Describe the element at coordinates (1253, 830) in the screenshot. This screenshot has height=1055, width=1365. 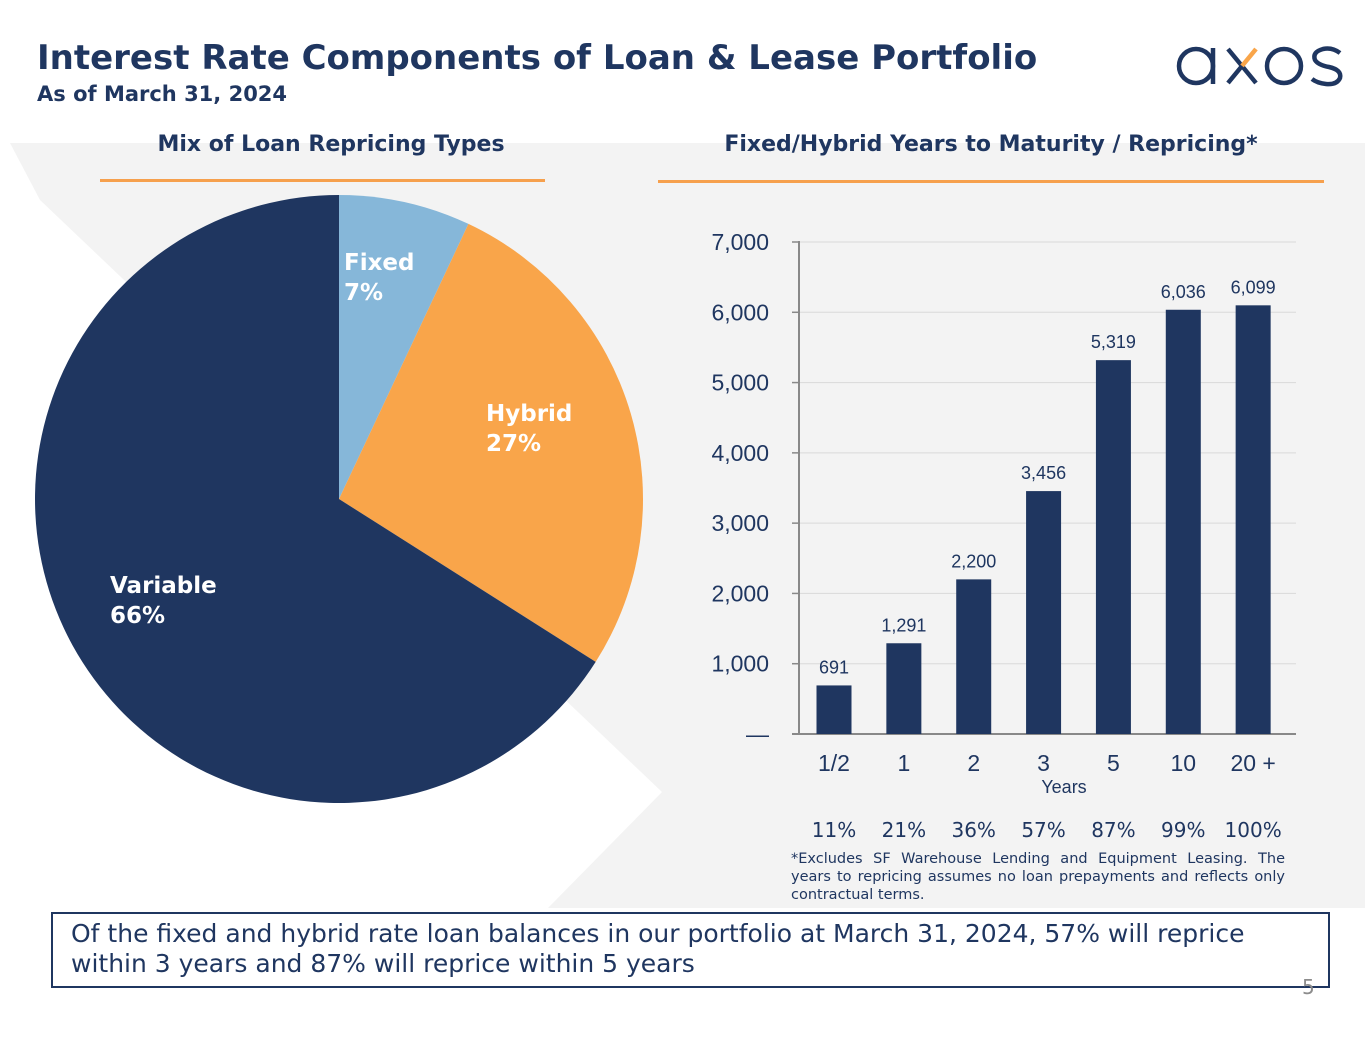
I see `cumulative-percent: 100%` at that location.